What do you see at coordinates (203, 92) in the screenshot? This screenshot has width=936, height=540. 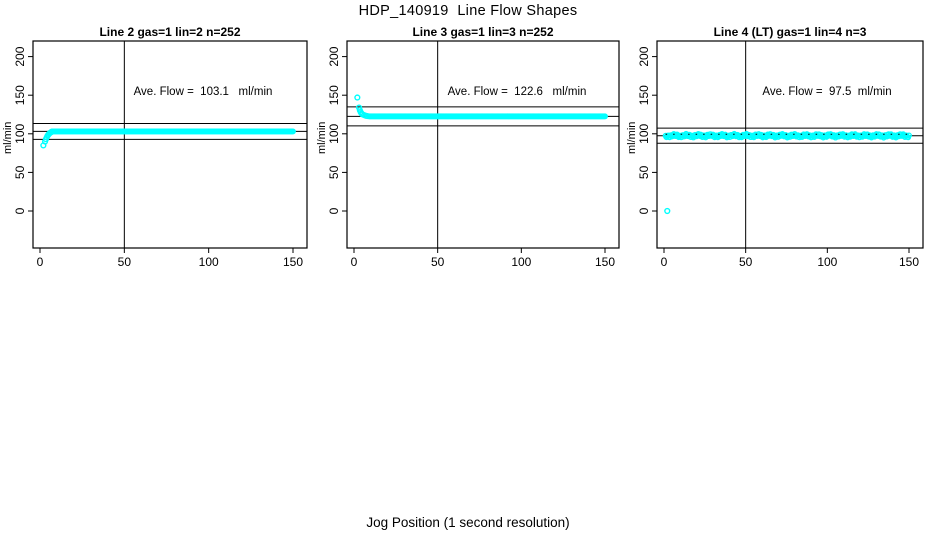 I see `panel-1-ave-flow-annotation: Ave. Flow = 103.1 ml/min` at bounding box center [203, 92].